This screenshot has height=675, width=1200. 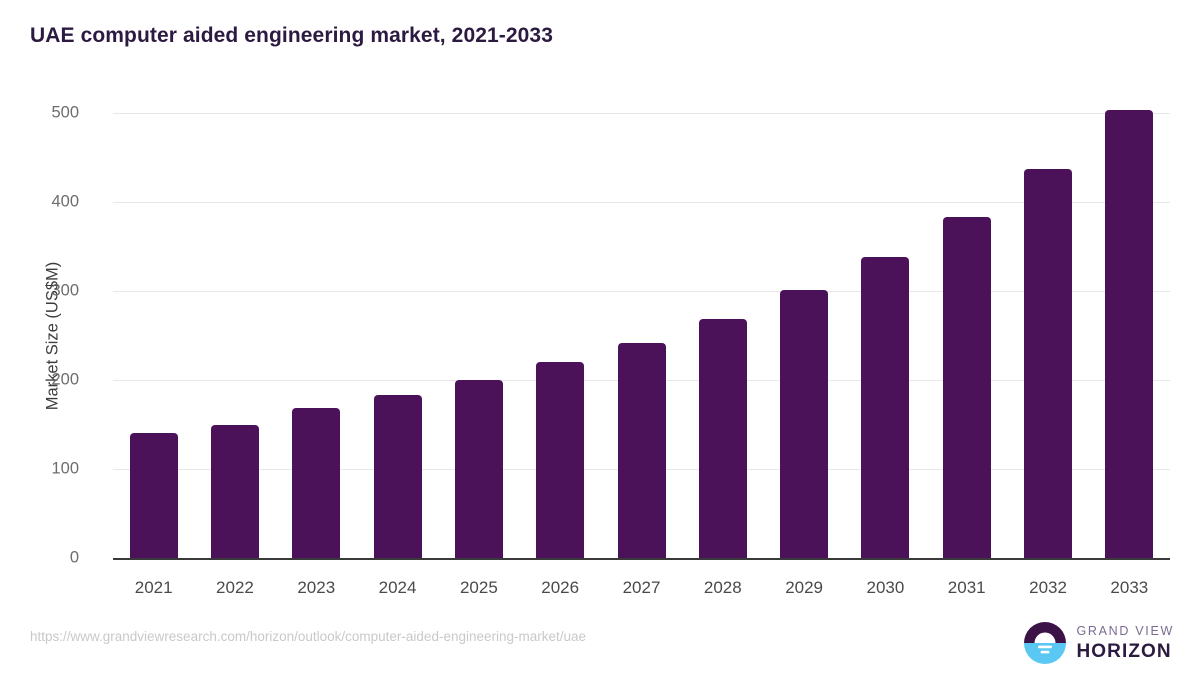 What do you see at coordinates (316, 587) in the screenshot?
I see `x-tick-label: 2023` at bounding box center [316, 587].